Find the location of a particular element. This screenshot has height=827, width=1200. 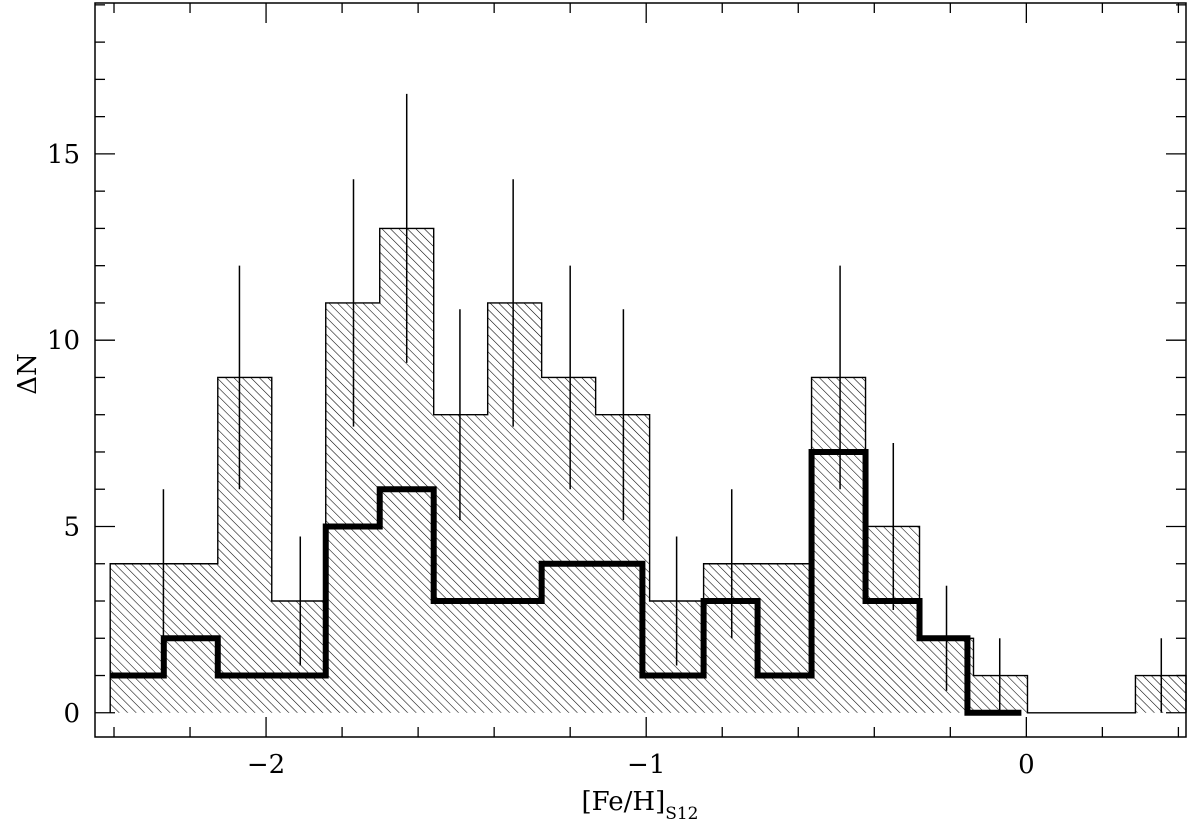

y-tick-label: 0 is located at coordinates (71, 714).